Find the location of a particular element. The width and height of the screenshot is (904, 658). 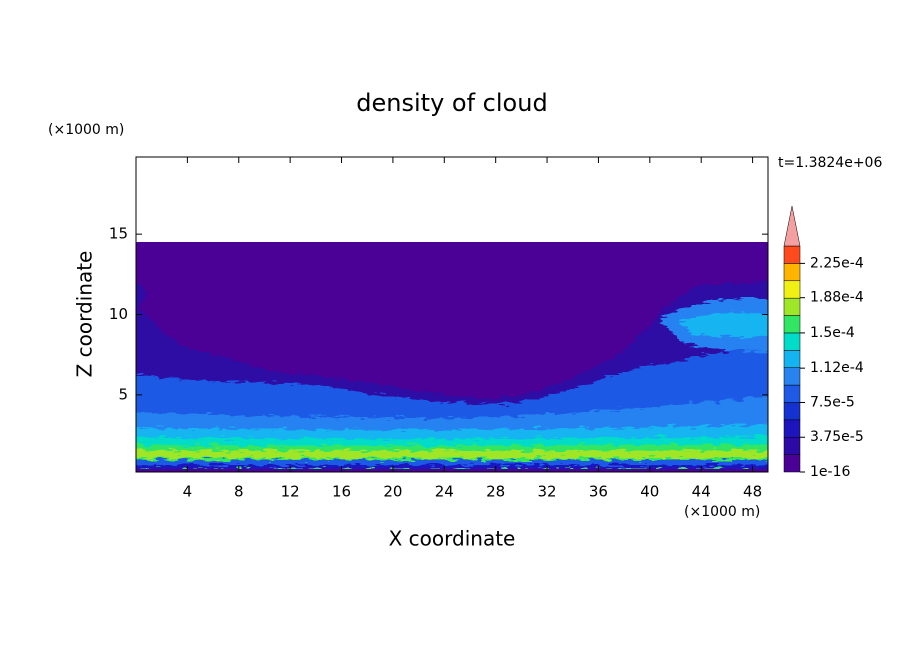

y-unit-label: (×1000 m) is located at coordinates (86, 130).